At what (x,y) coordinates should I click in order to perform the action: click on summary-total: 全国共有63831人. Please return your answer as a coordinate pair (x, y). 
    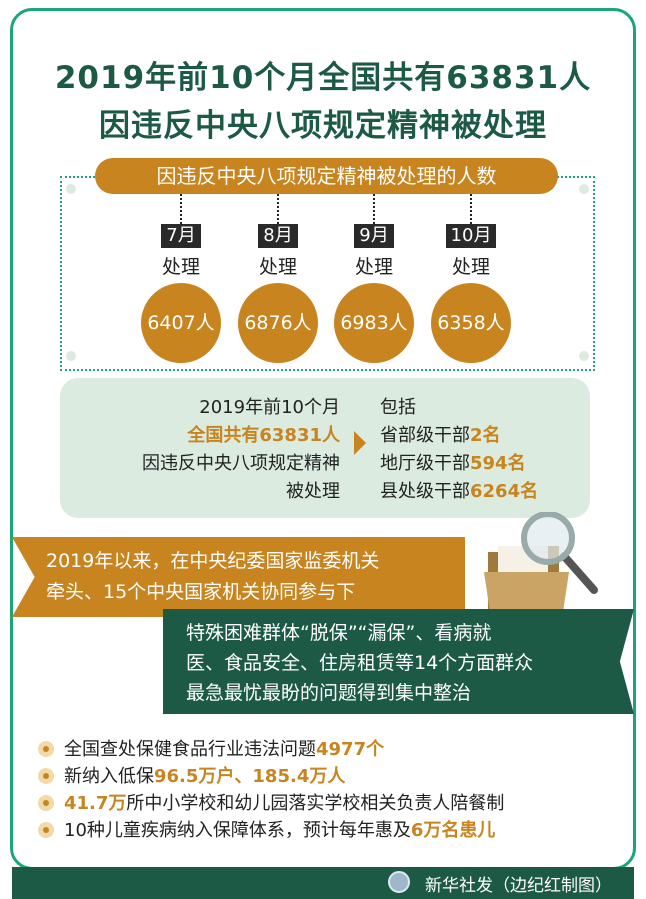
    Looking at the image, I should click on (263, 435).